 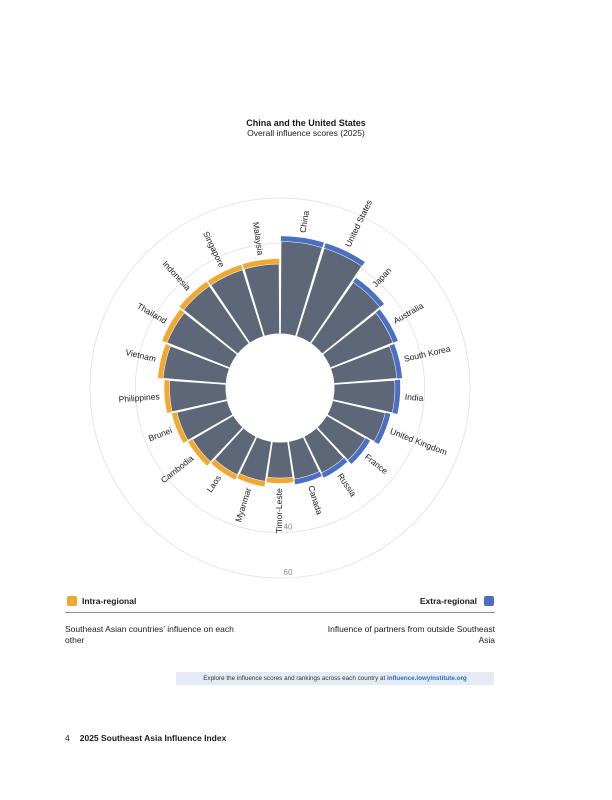 What do you see at coordinates (308, 478) in the screenshot?
I see `outline-canada` at bounding box center [308, 478].